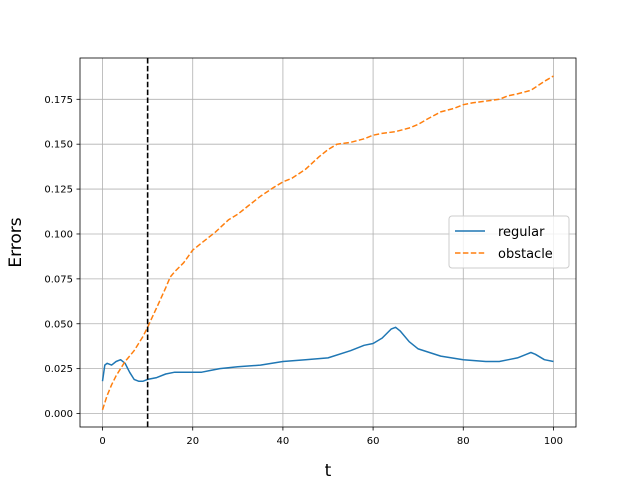 Image resolution: width=640 pixels, height=480 pixels. Describe the element at coordinates (327, 354) in the screenshot. I see `series-line-regular` at that location.